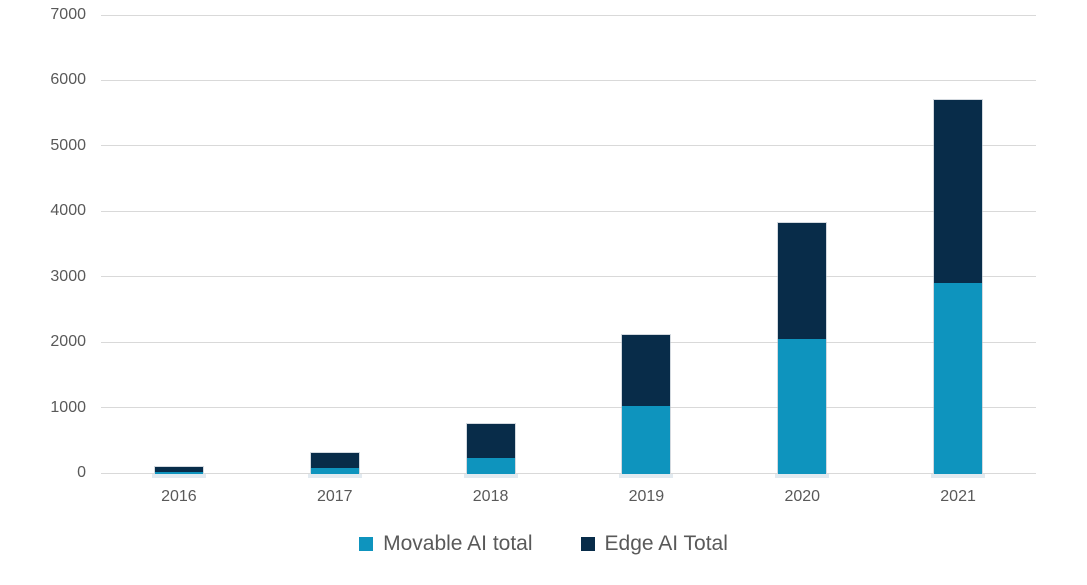  I want to click on y-tick-label: 0, so click(81, 472).